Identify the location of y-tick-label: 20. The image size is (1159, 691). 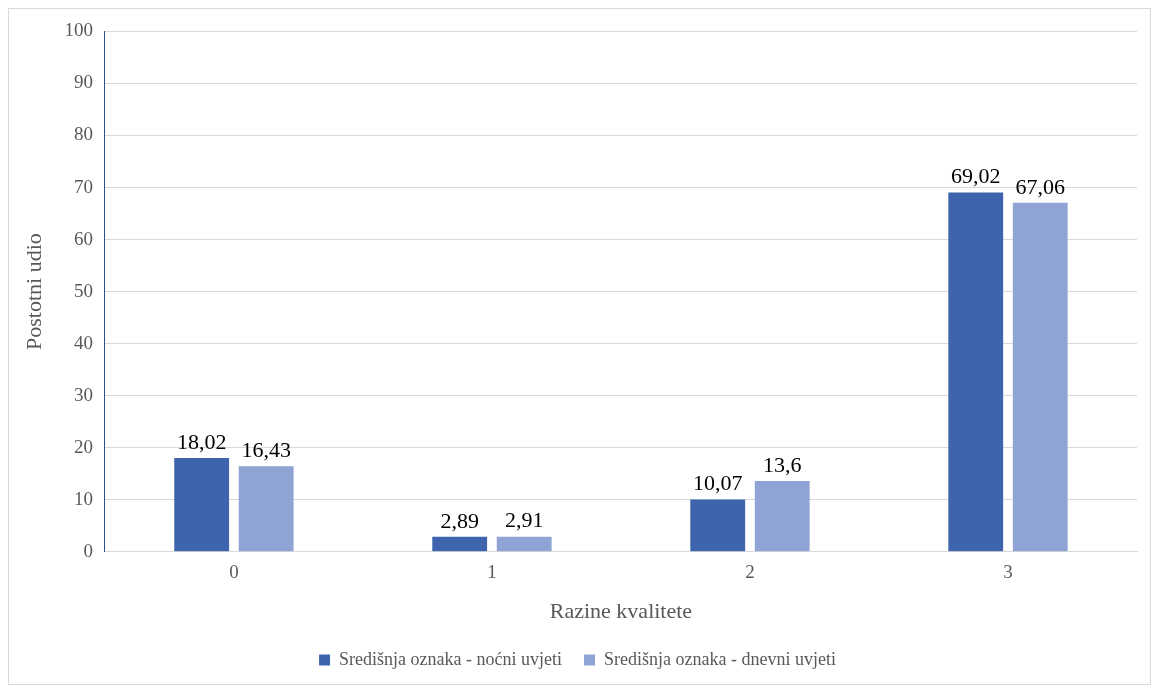
(83, 446).